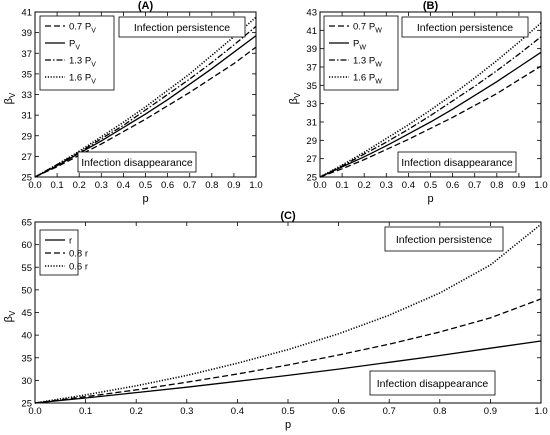 The image size is (550, 435). Describe the element at coordinates (26, 116) in the screenshot. I see `y-tick-label: 31` at that location.